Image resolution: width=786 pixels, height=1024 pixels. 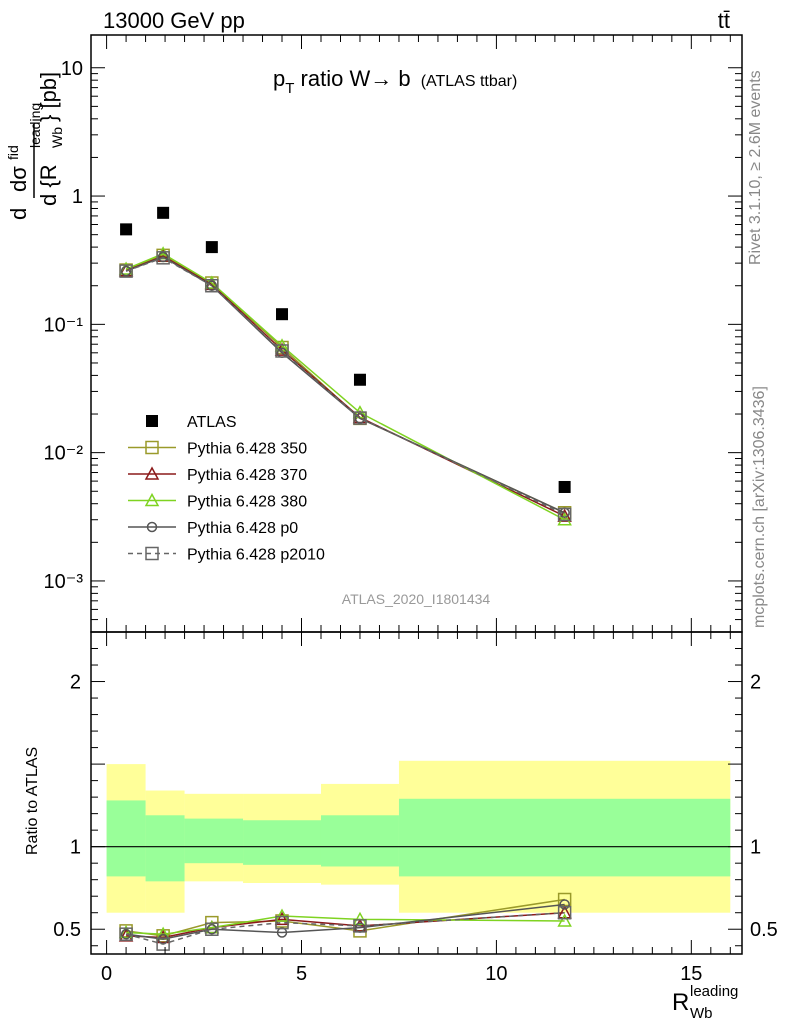 What do you see at coordinates (755, 167) in the screenshot?
I see `rivet-label: Rivet 3.1.10, ≥ 2.6M events` at bounding box center [755, 167].